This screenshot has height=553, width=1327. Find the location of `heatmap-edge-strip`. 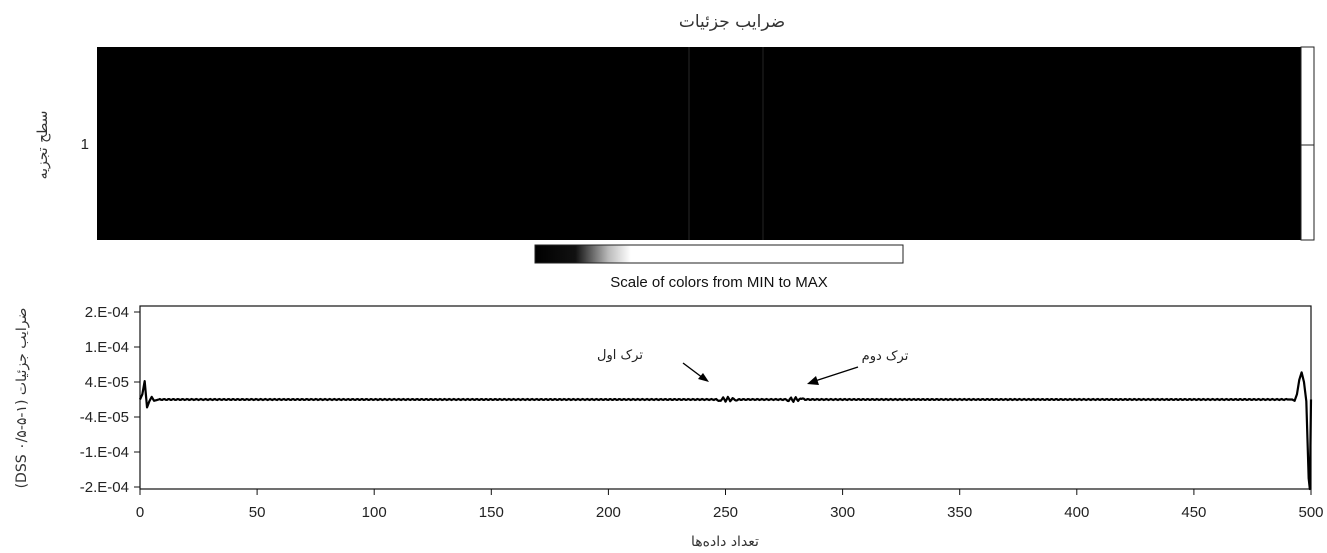

heatmap-edge-strip is located at coordinates (1307, 143).